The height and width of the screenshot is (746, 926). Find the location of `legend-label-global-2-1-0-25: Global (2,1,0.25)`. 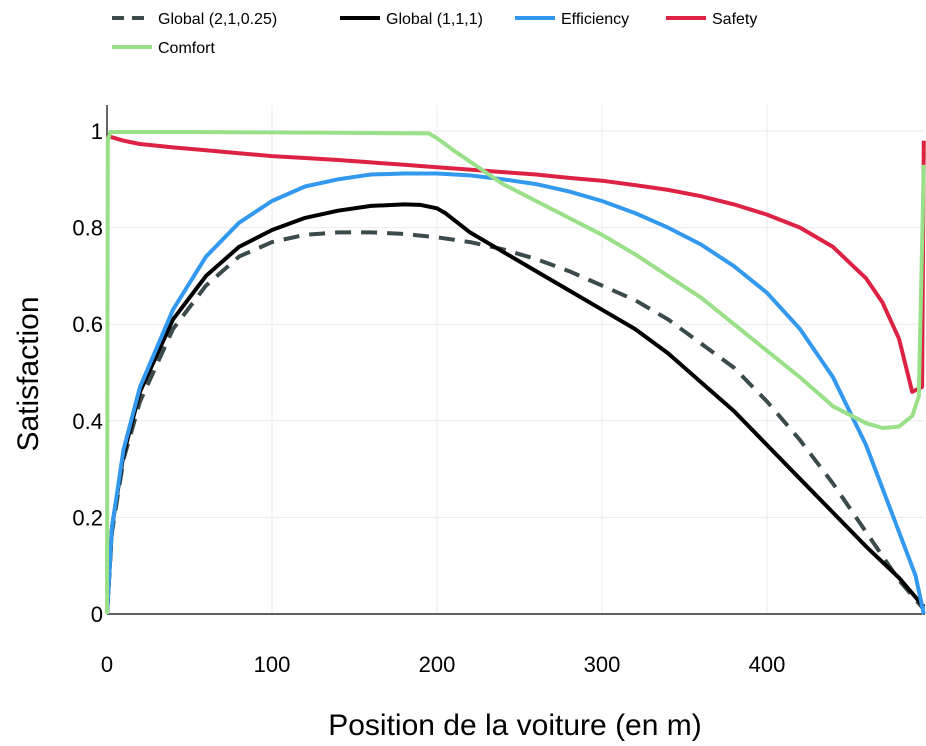

legend-label-global-2-1-0-25: Global (2,1,0.25) is located at coordinates (217, 19).